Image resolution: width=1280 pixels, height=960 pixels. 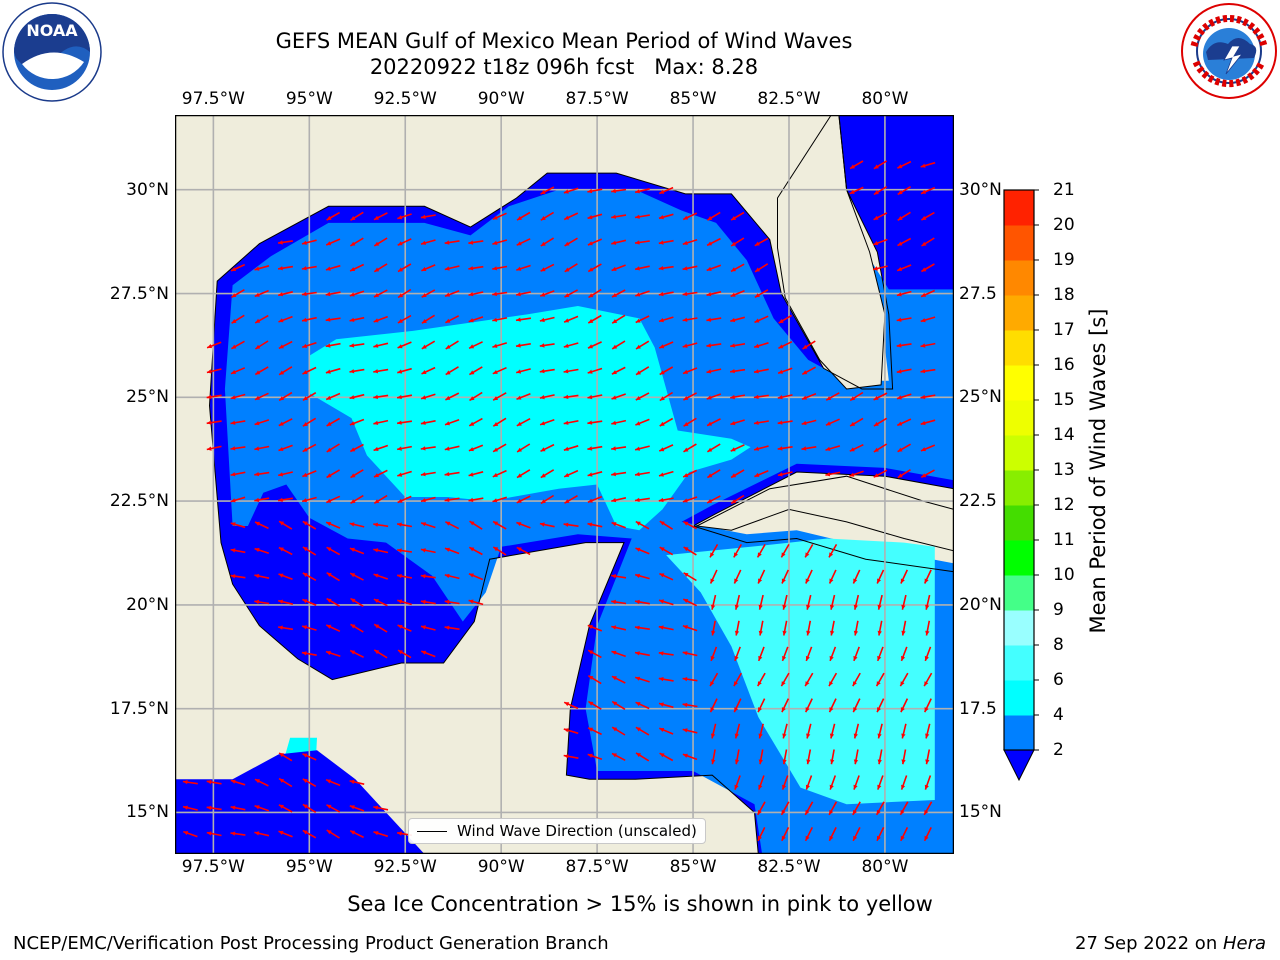 What do you see at coordinates (1064, 295) in the screenshot?
I see `colorbar-tick-label: 18` at bounding box center [1064, 295].